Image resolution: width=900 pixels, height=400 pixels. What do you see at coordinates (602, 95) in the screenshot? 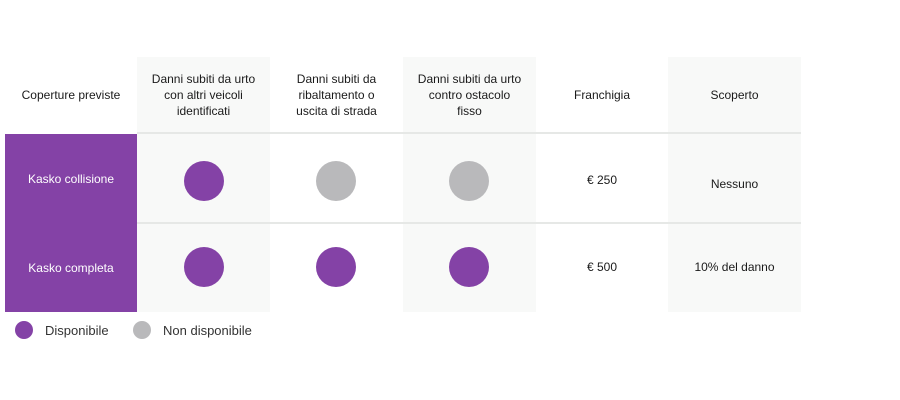
I see `header-franchise: Franchigia` at bounding box center [602, 95].